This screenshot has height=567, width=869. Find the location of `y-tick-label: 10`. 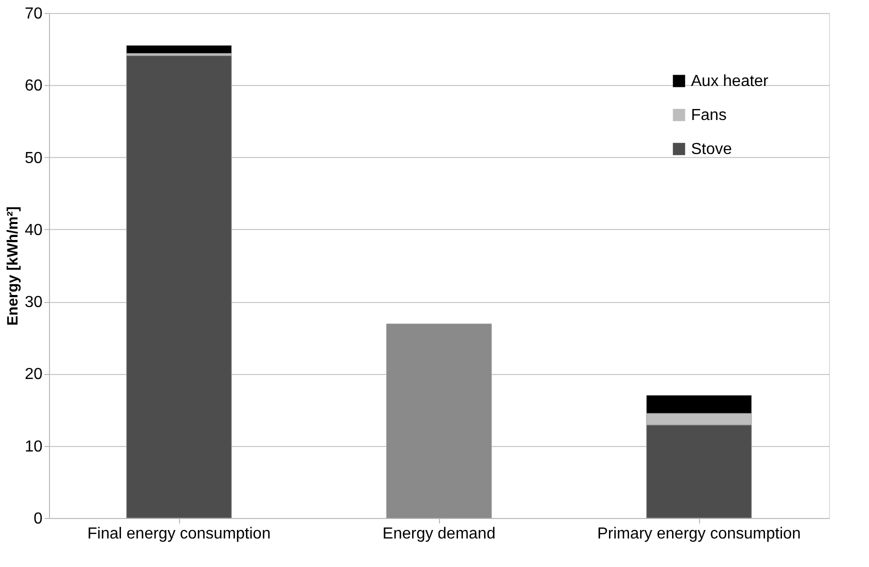

y-tick-label: 10 is located at coordinates (33, 447).